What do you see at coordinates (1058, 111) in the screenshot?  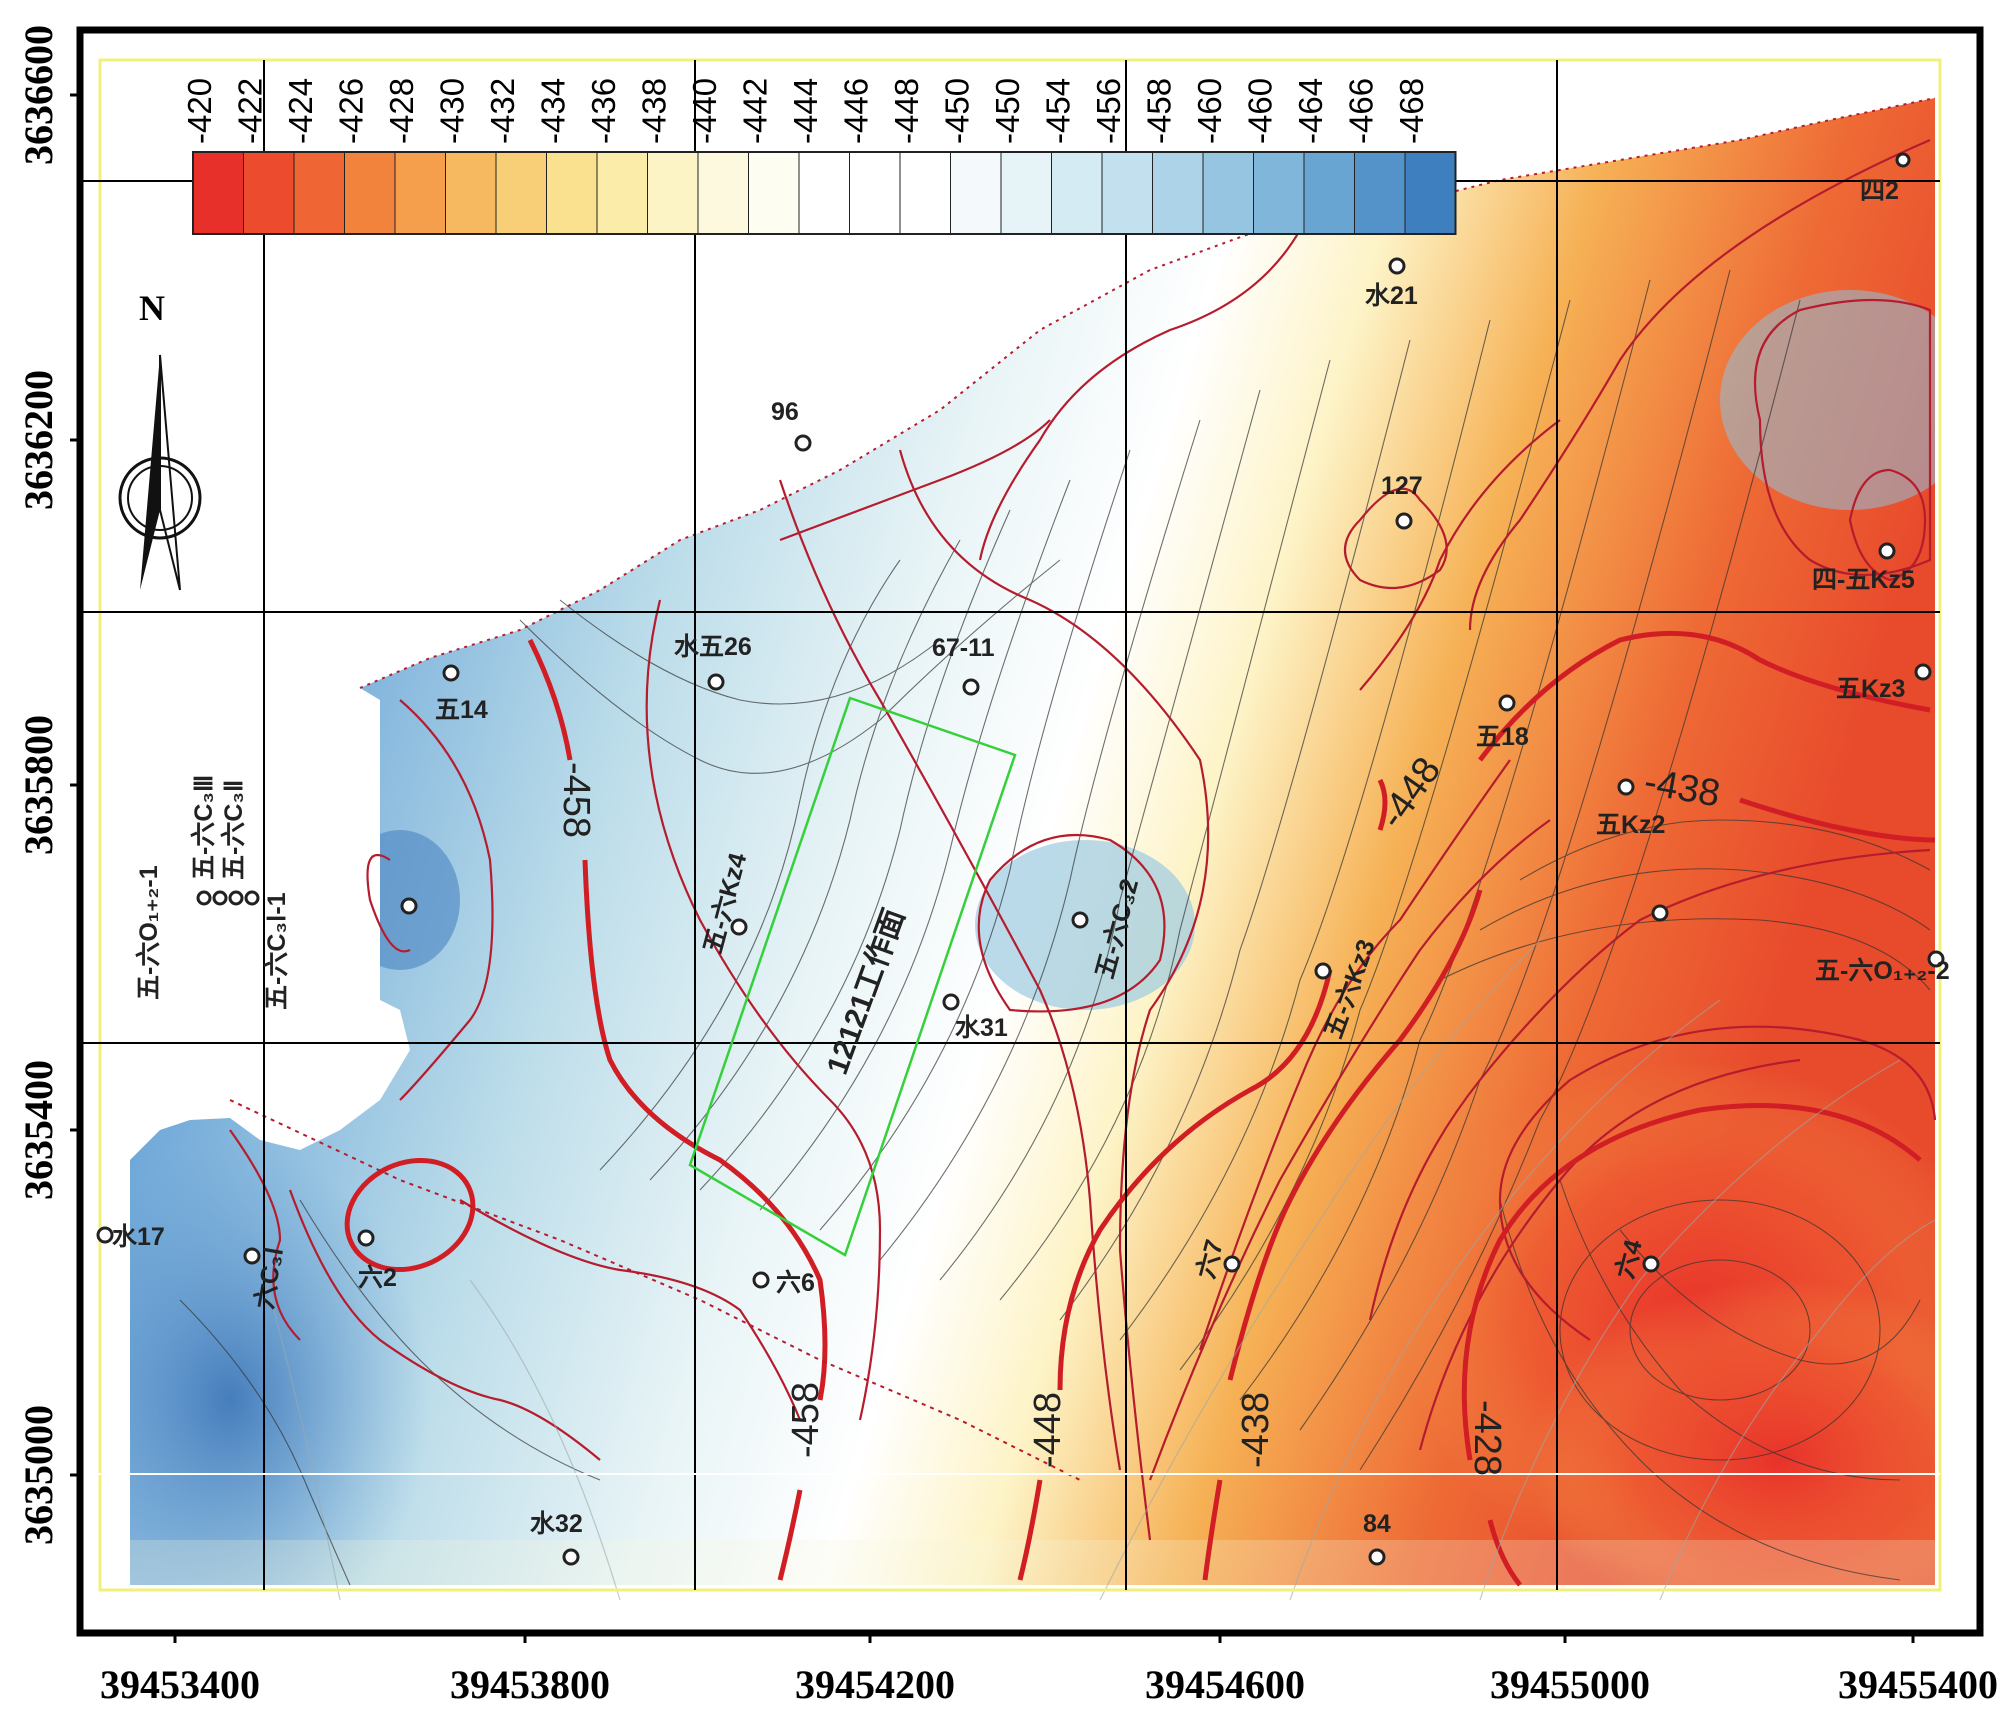 I see `legend-label: -454` at bounding box center [1058, 111].